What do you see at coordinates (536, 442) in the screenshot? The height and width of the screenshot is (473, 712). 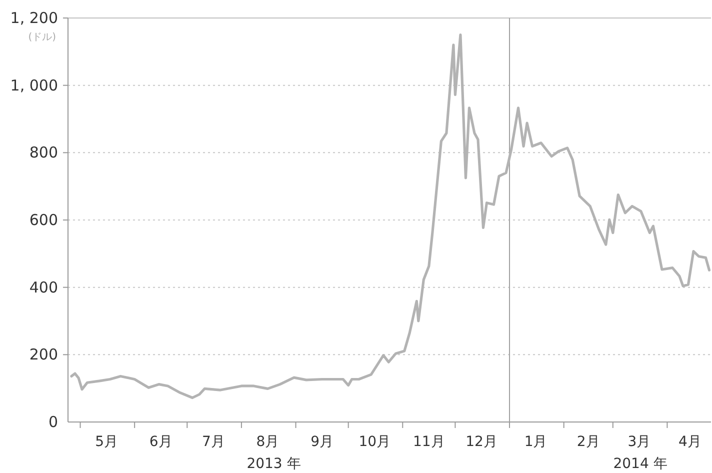 I see `x-tick-label: 1月` at bounding box center [536, 442].